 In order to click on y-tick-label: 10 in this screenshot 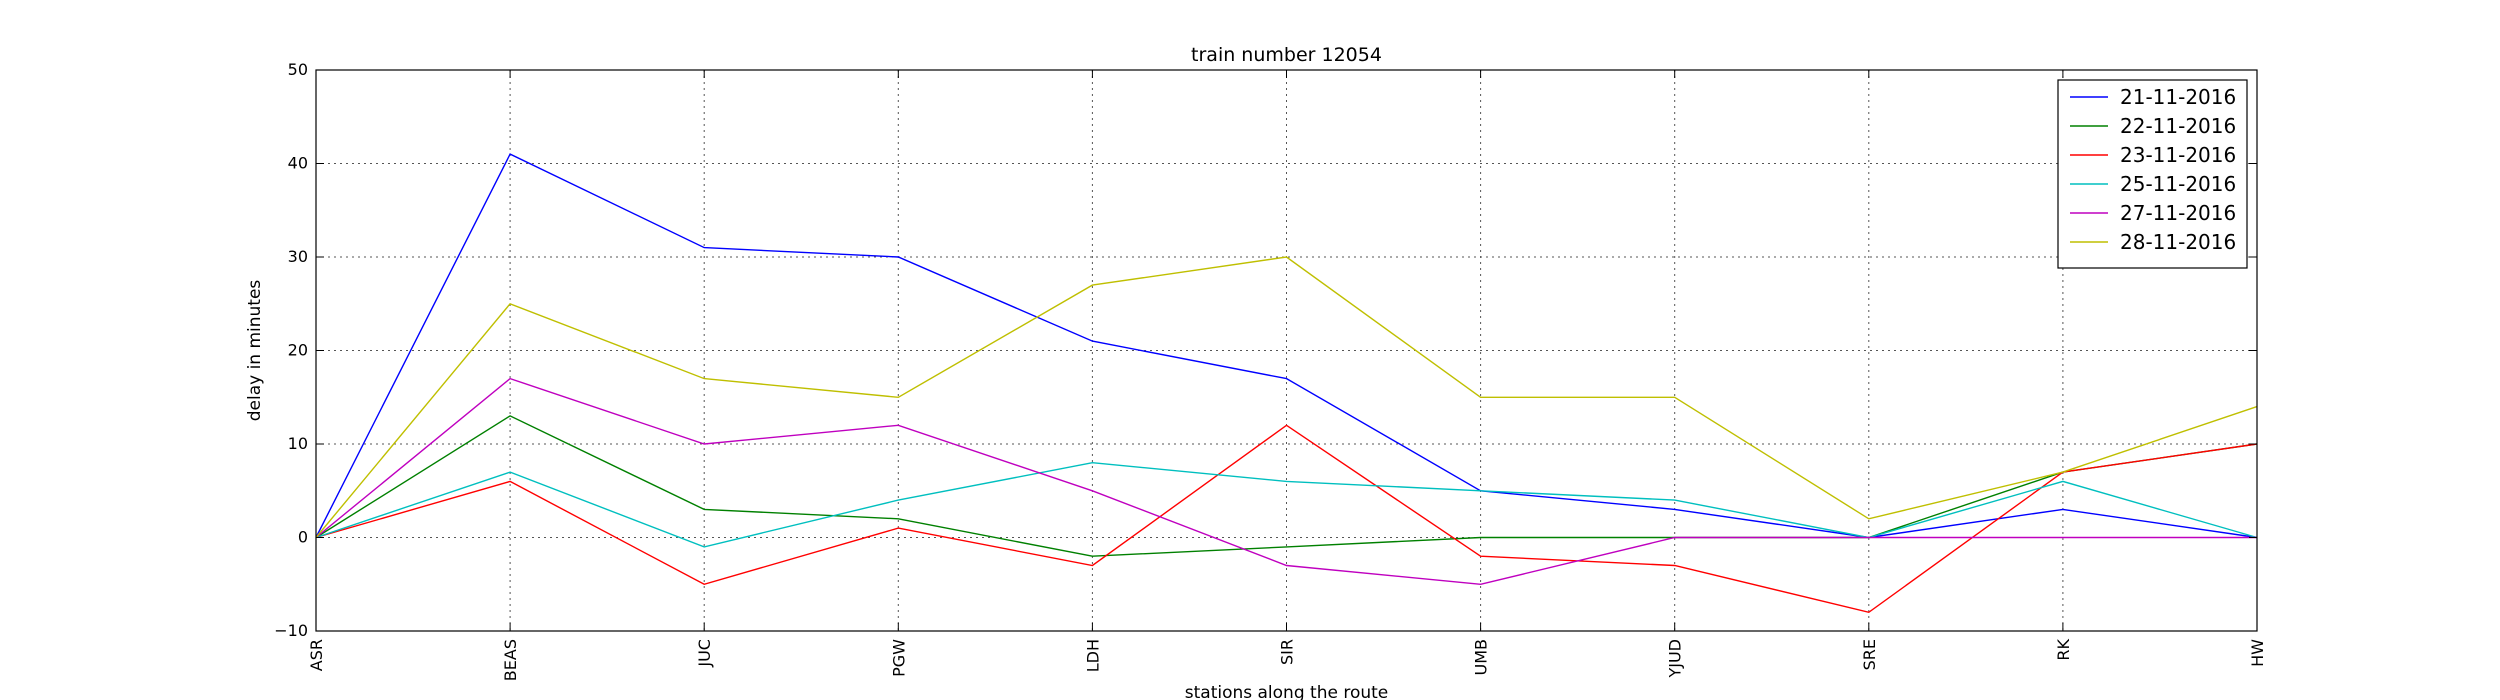, I will do `click(298, 443)`.